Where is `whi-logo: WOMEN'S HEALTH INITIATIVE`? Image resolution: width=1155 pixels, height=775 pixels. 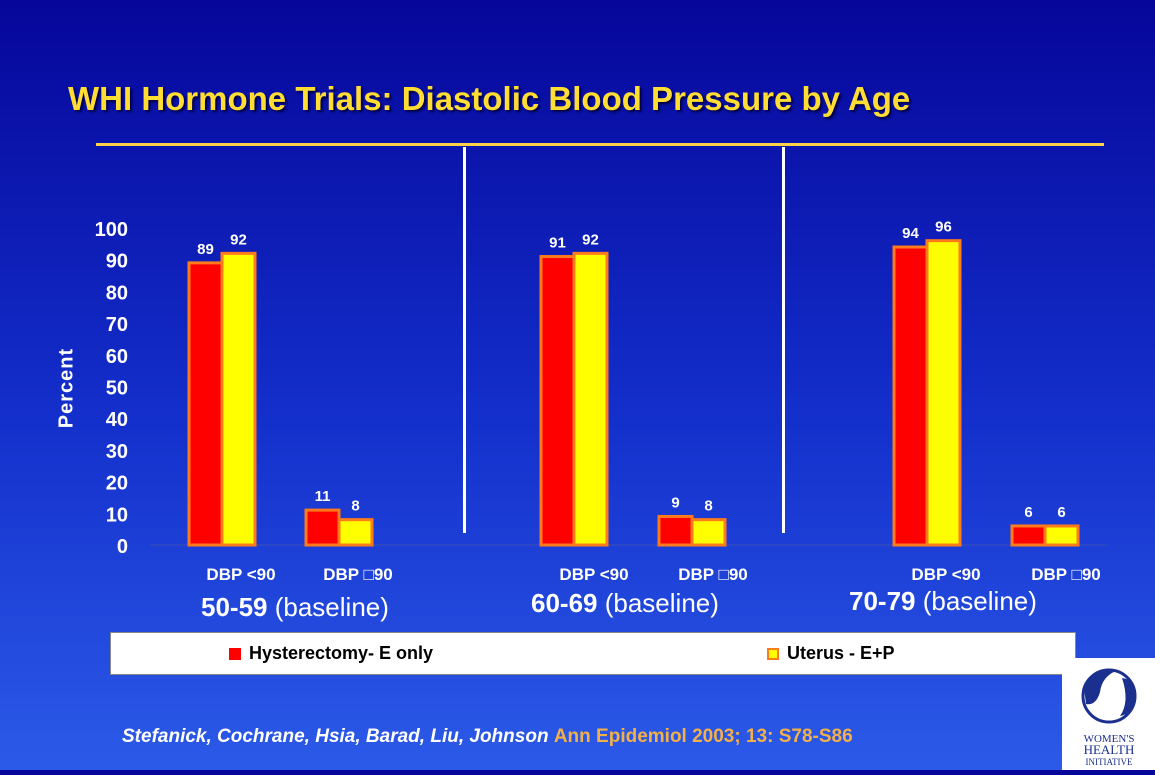
whi-logo: WOMEN'S HEALTH INITIATIVE is located at coordinates (1108, 714).